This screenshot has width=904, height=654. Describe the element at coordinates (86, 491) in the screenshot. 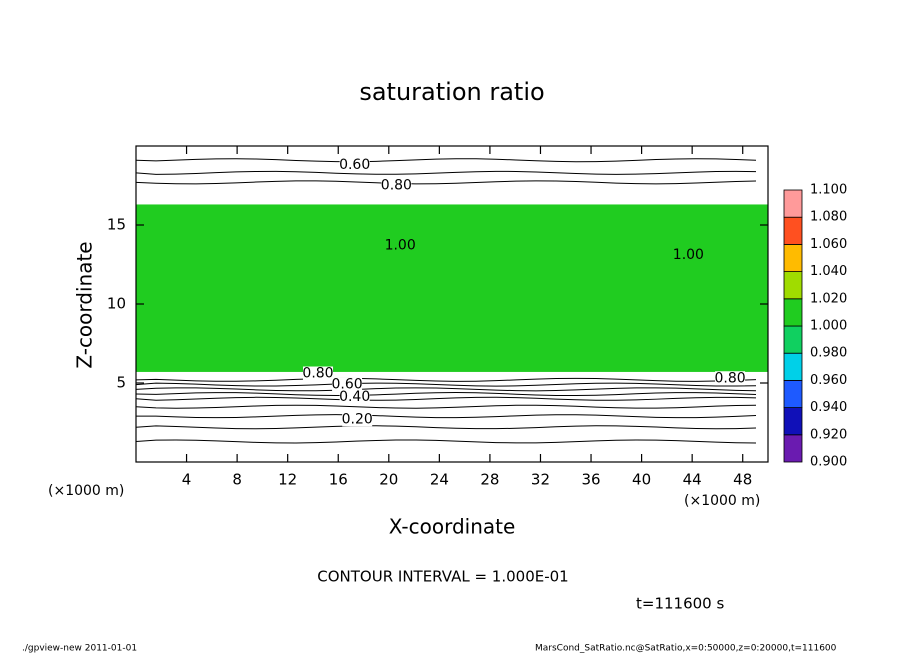

I see `x-unit-label: (×1000 m)` at that location.